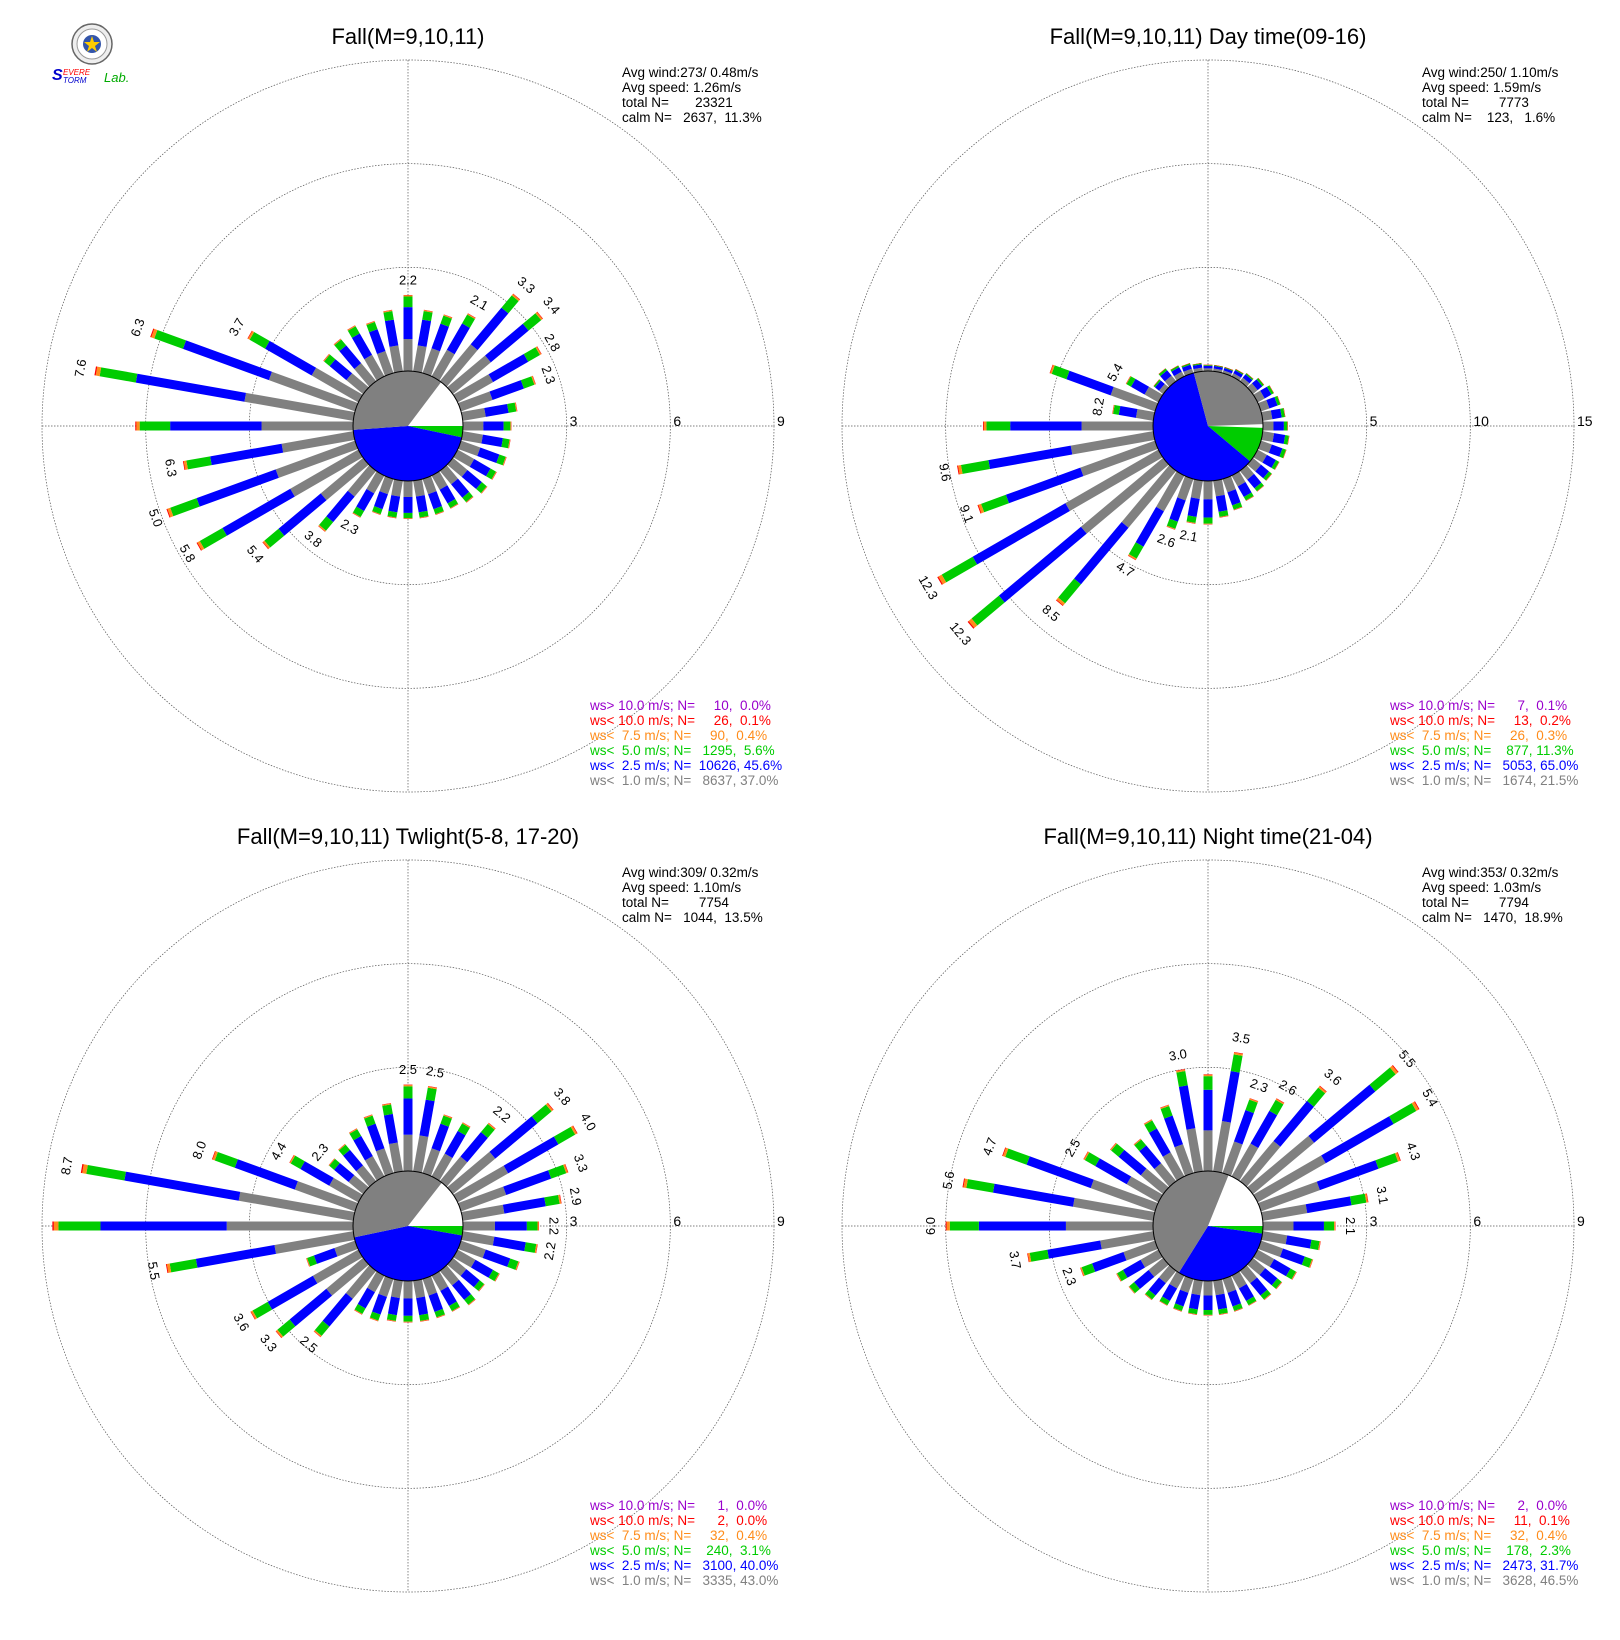 The image size is (1620, 1640). I want to click on bar-value-label: 5.6, so click(948, 1180).